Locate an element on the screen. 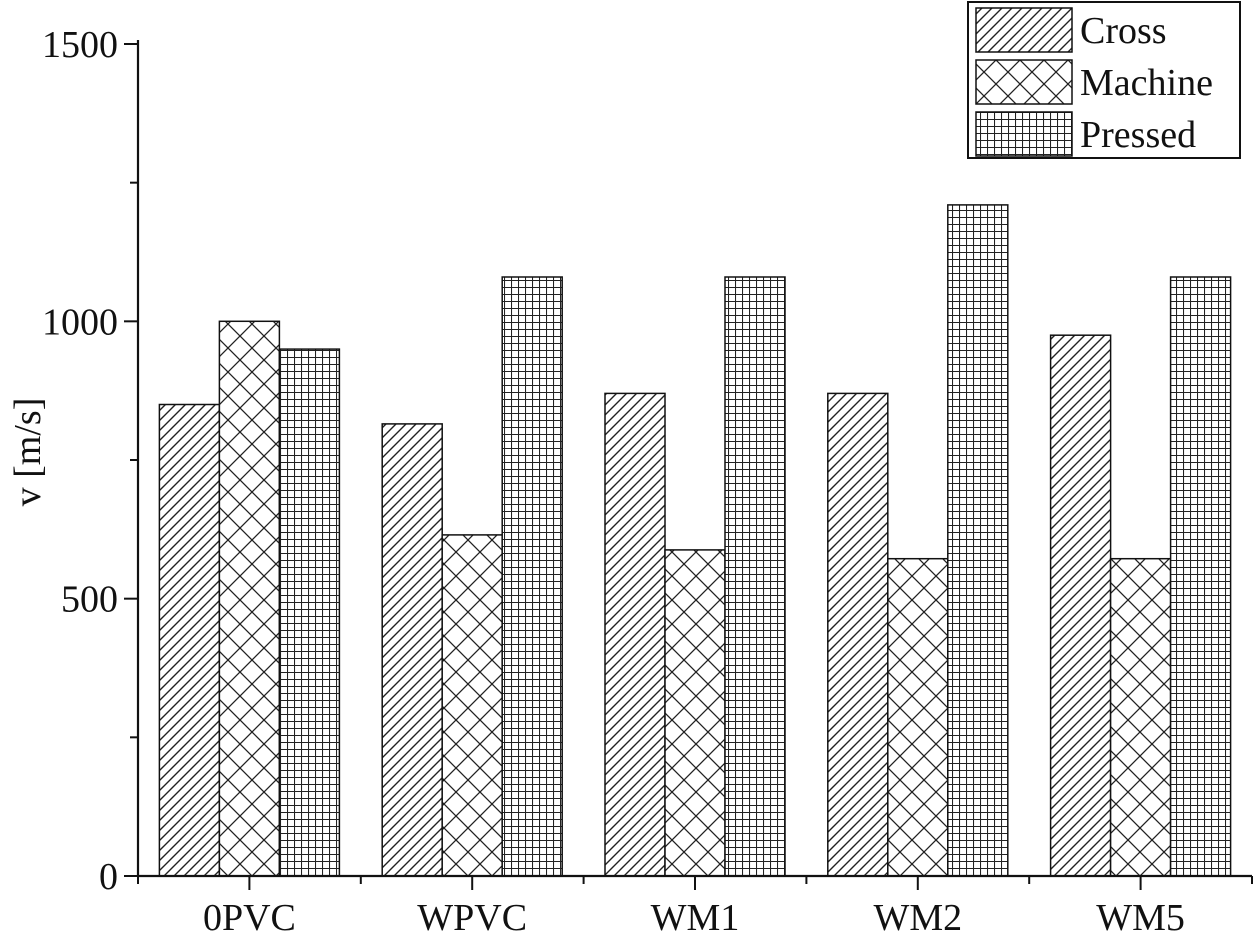 The height and width of the screenshot is (938, 1260). x-tick-label: WM1 is located at coordinates (695, 917).